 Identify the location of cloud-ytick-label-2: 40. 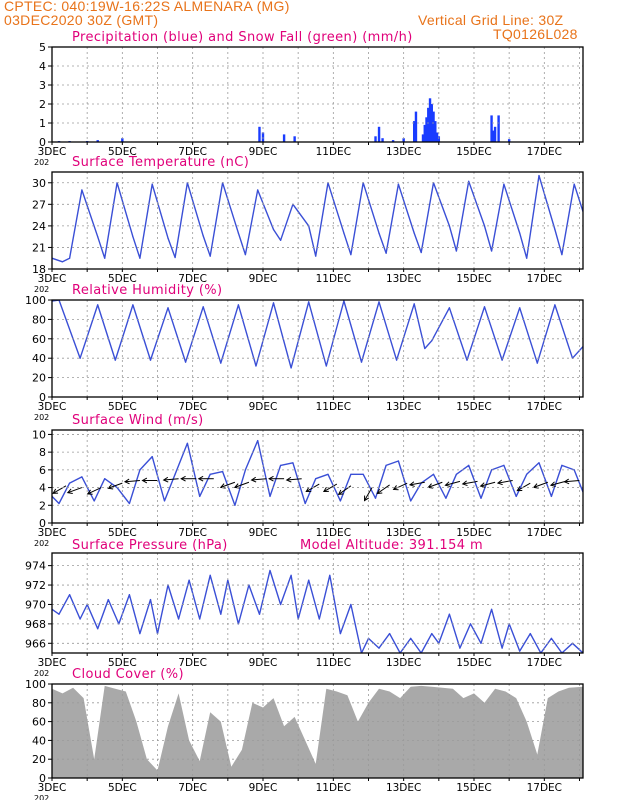
(39, 740).